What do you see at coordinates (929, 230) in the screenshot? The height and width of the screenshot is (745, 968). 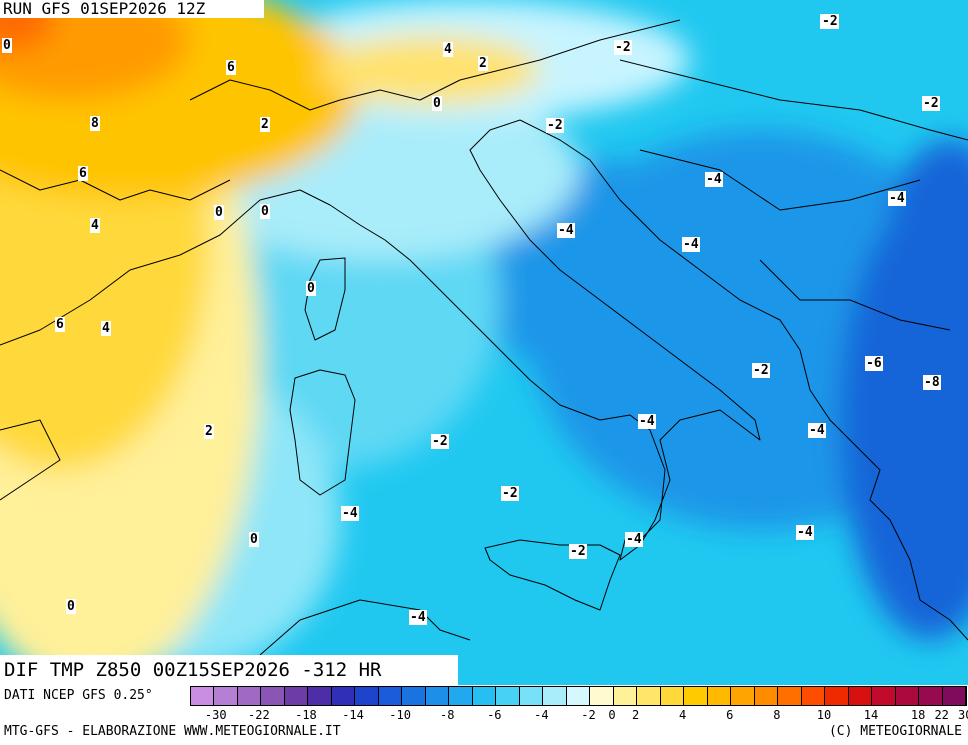 I see `cold-core-east` at bounding box center [929, 230].